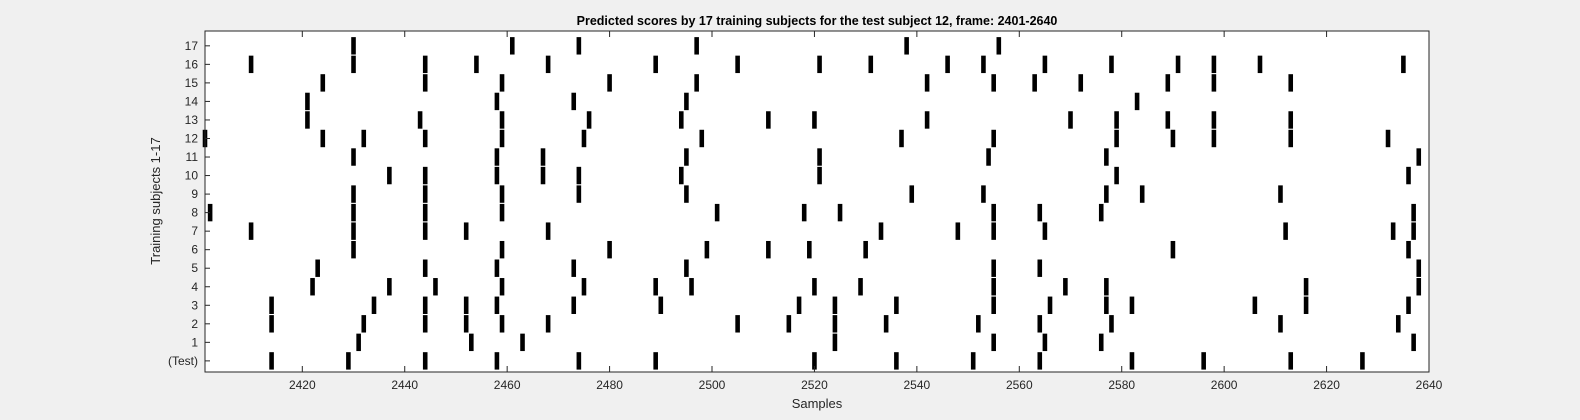  I want to click on x-tick-label: 2600, so click(1224, 385).